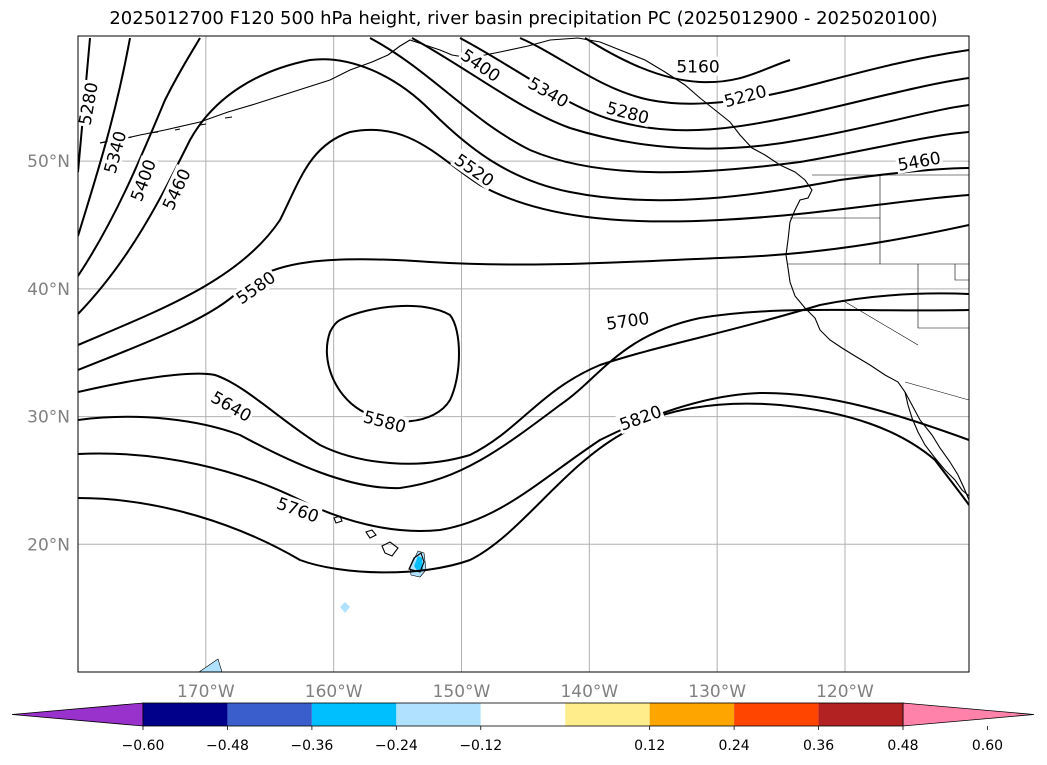 The width and height of the screenshot is (1047, 765). Describe the element at coordinates (690, 93) in the screenshot. I see `contour-5340-right` at that location.